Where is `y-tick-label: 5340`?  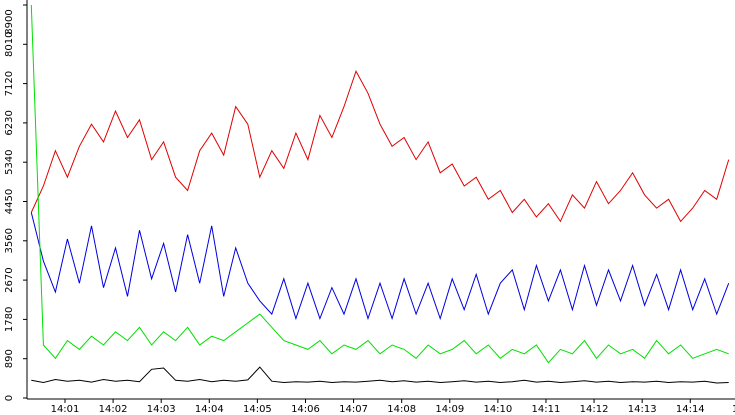 y-tick-label: 5340 is located at coordinates (9, 161).